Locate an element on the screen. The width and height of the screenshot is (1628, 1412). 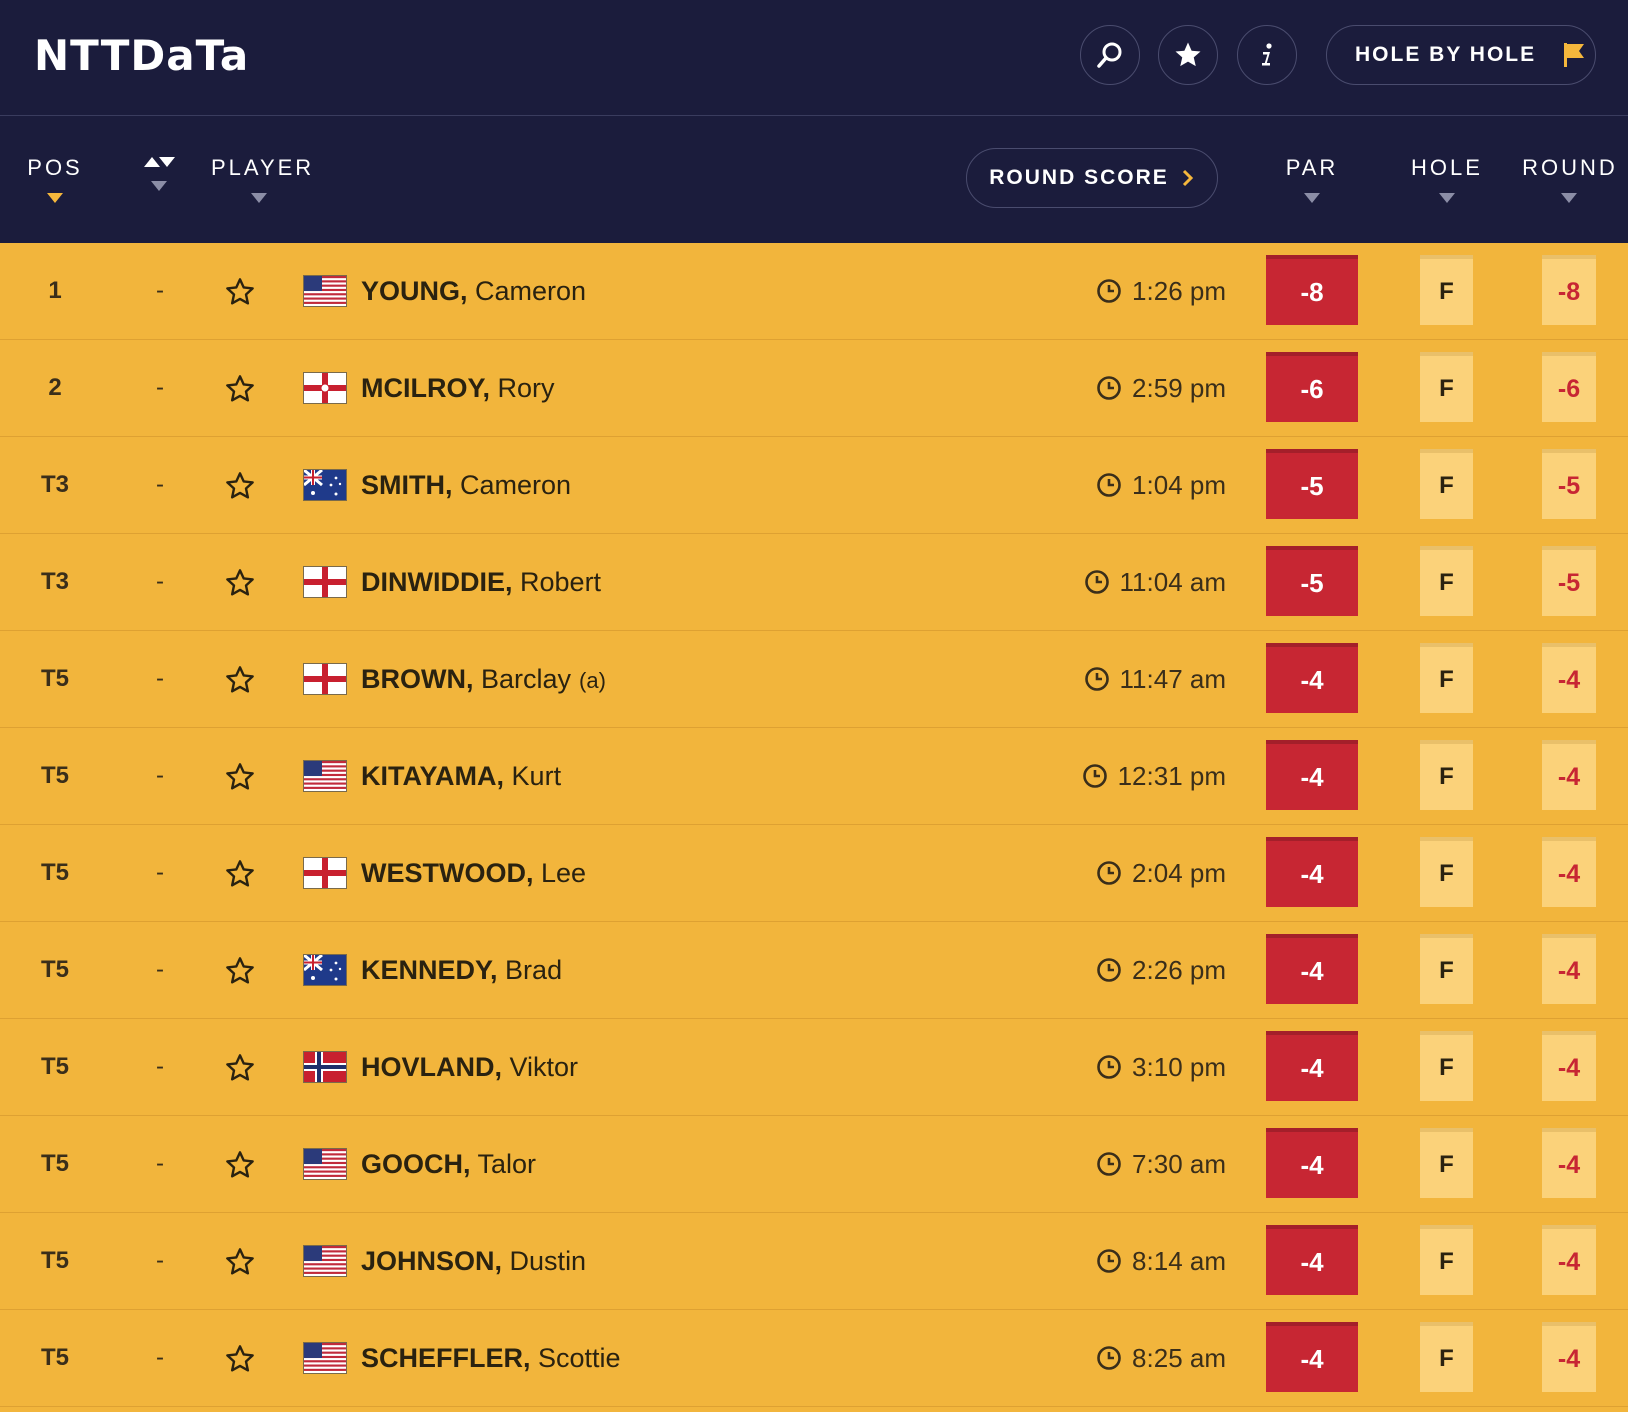
round-score: -6 is located at coordinates (1569, 387).